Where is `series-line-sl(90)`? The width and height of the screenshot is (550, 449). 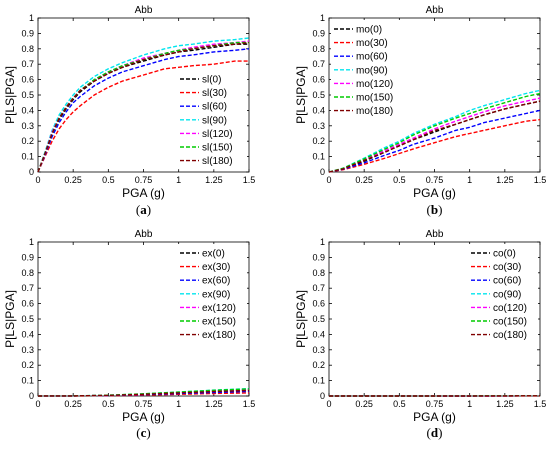
series-line-sl(90) is located at coordinates (143, 105).